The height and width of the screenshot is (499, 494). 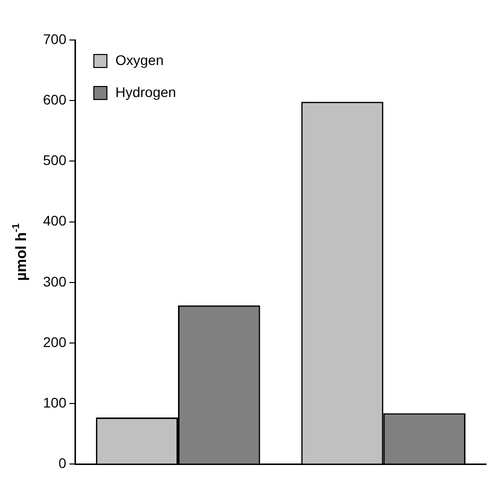 What do you see at coordinates (55, 160) in the screenshot?
I see `y-tick-label: 500` at bounding box center [55, 160].